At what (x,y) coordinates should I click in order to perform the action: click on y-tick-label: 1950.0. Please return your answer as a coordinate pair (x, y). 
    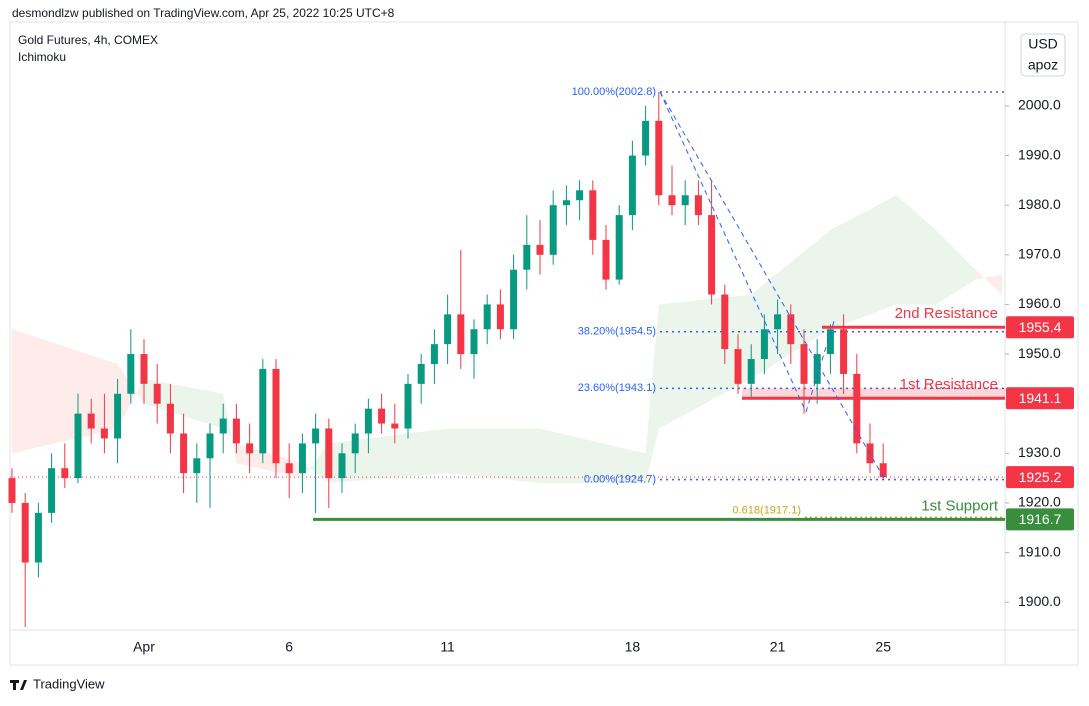
    Looking at the image, I should click on (1039, 353).